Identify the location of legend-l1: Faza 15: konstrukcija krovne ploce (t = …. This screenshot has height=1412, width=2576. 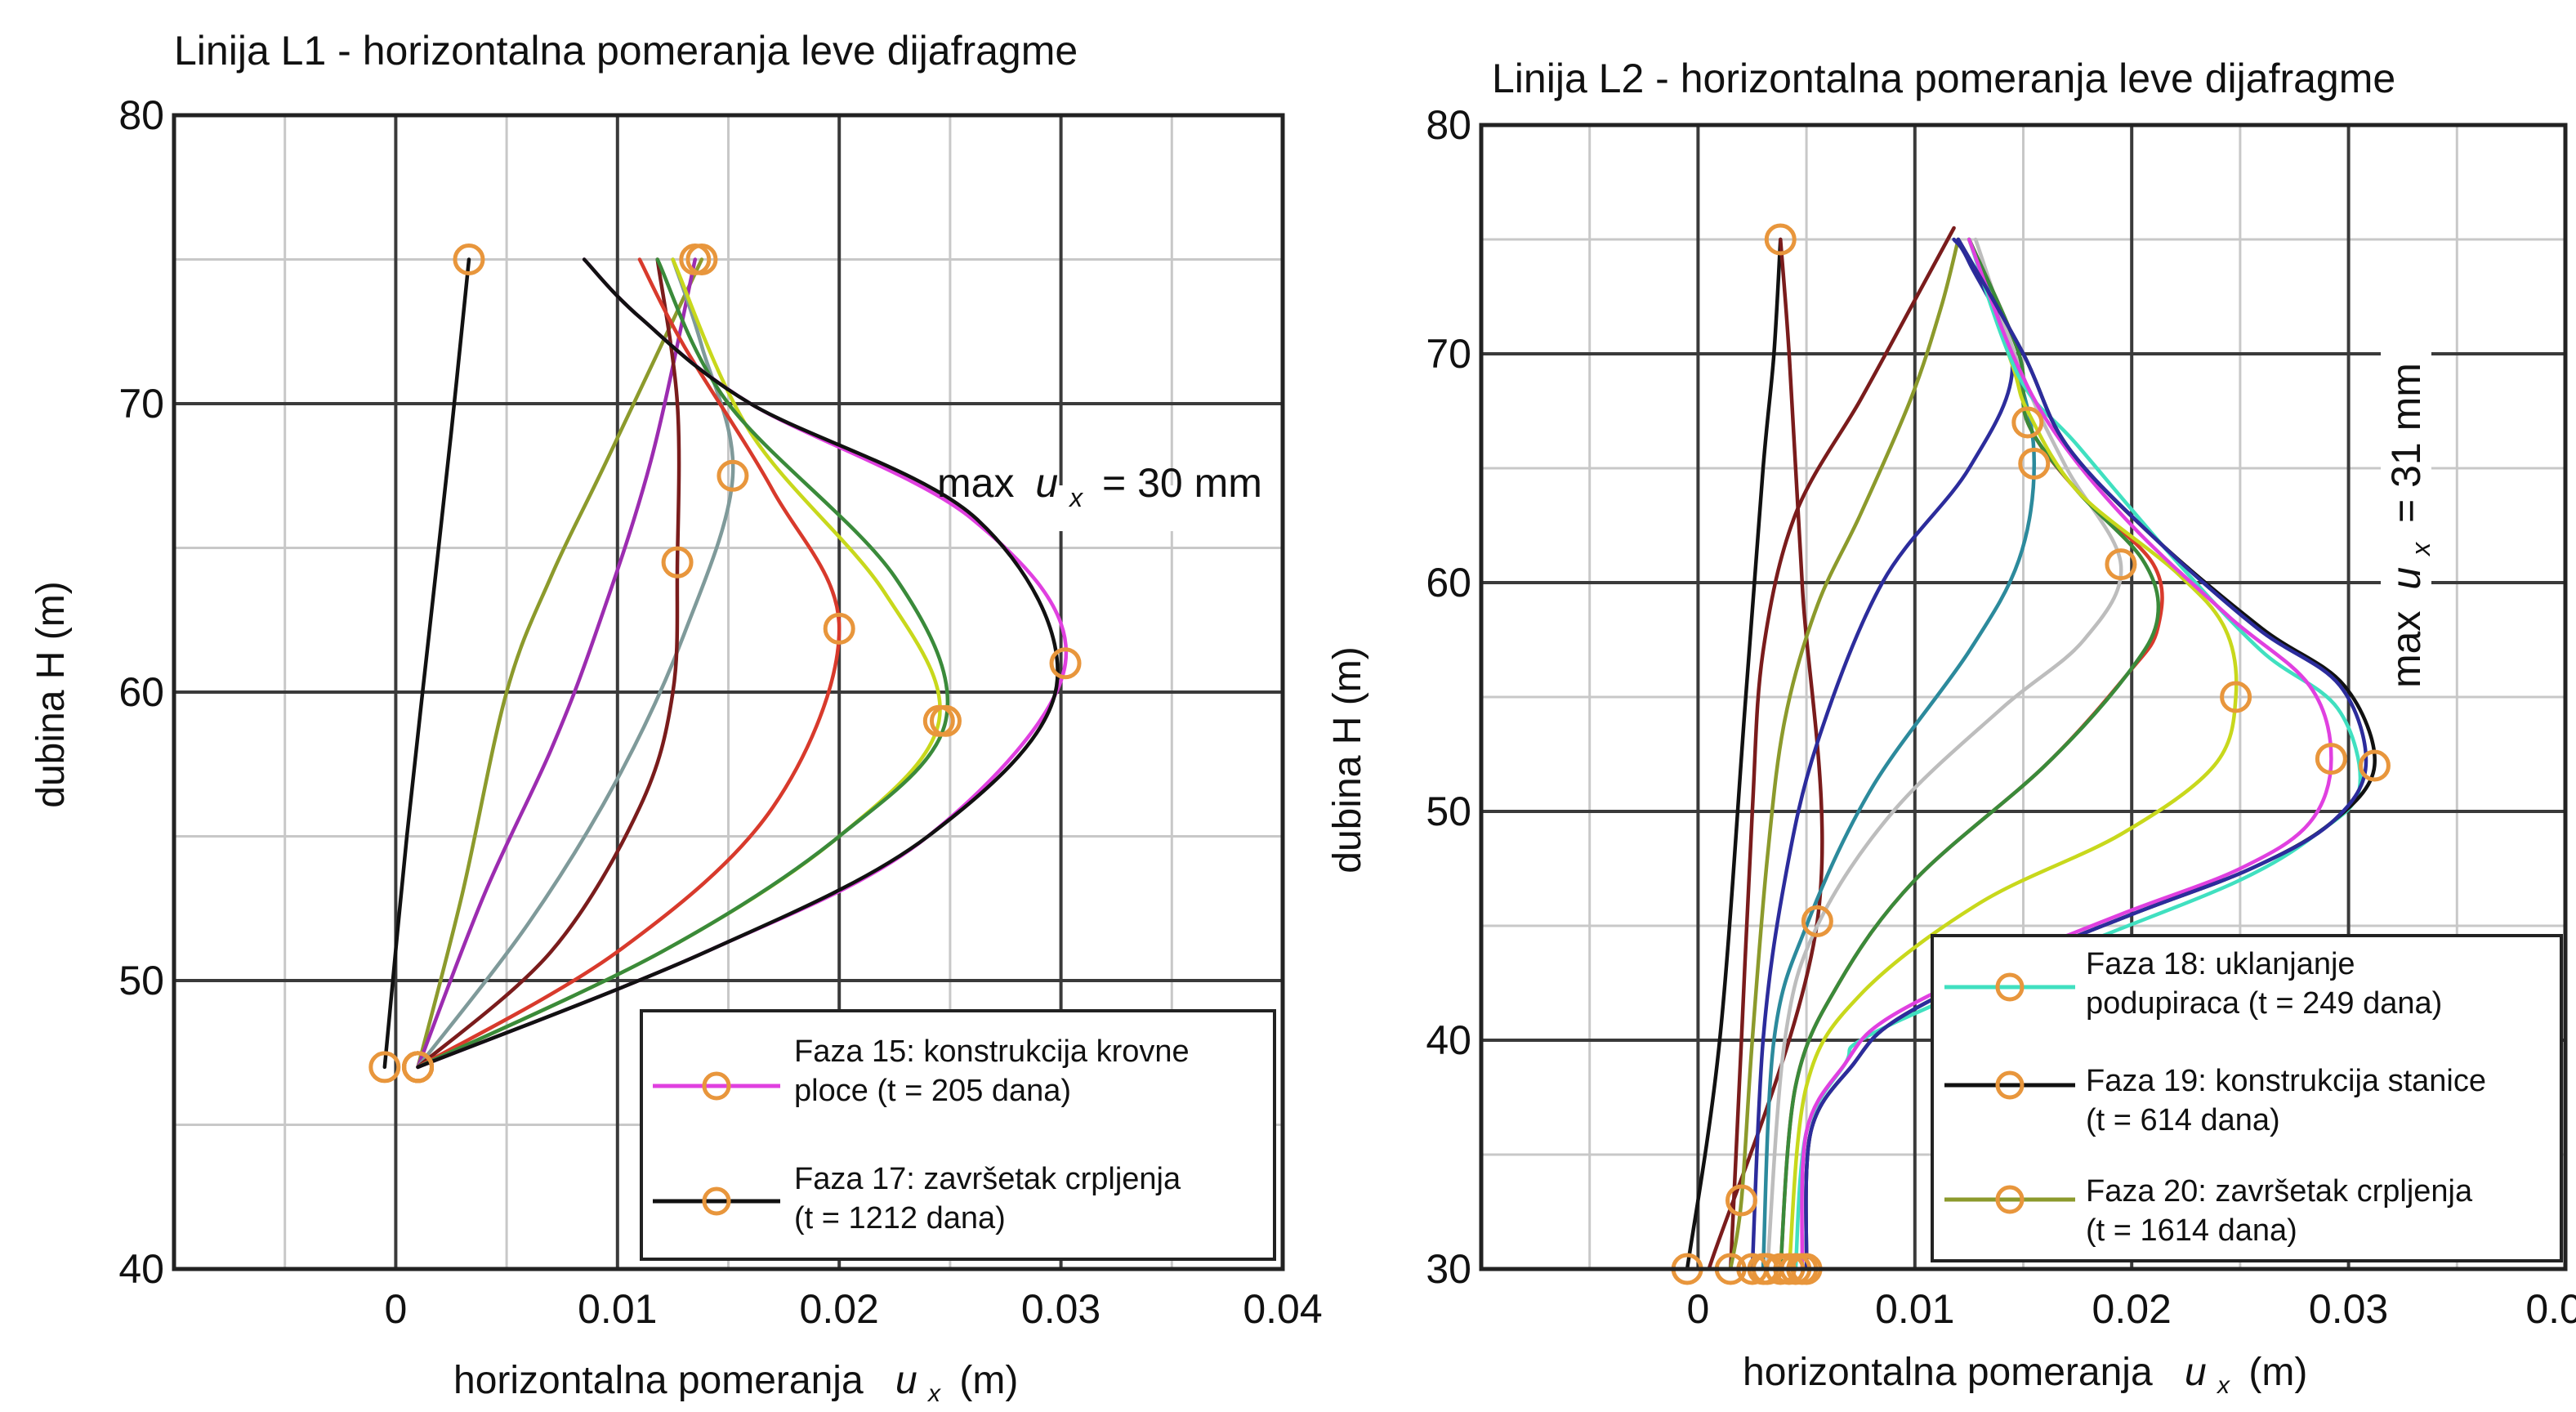
(958, 1135).